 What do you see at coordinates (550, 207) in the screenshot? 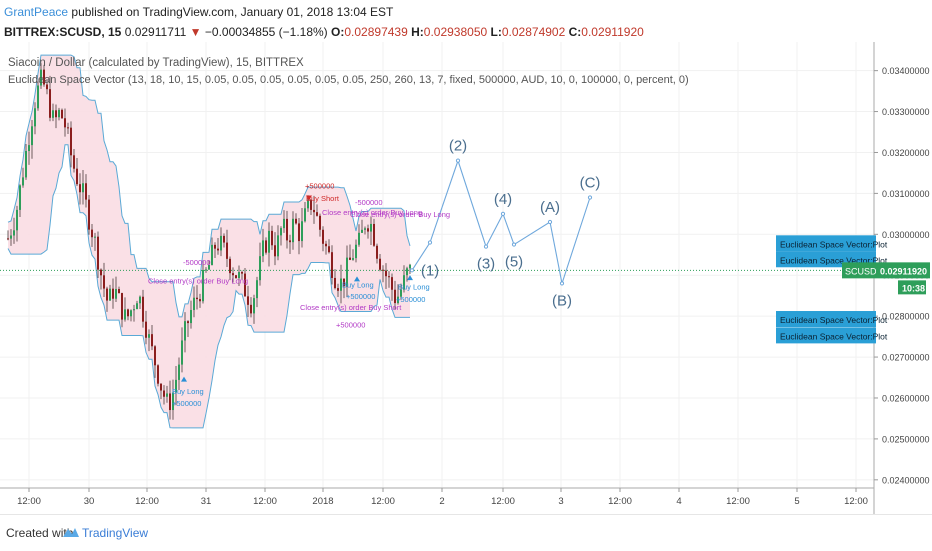
I see `wave-label: (A)` at bounding box center [550, 207].